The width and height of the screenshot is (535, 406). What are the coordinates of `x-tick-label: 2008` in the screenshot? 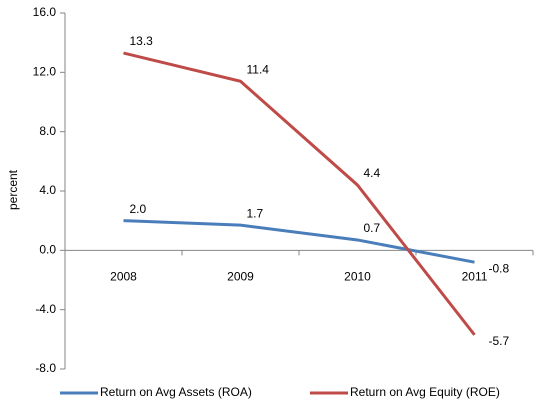 It's located at (123, 277).